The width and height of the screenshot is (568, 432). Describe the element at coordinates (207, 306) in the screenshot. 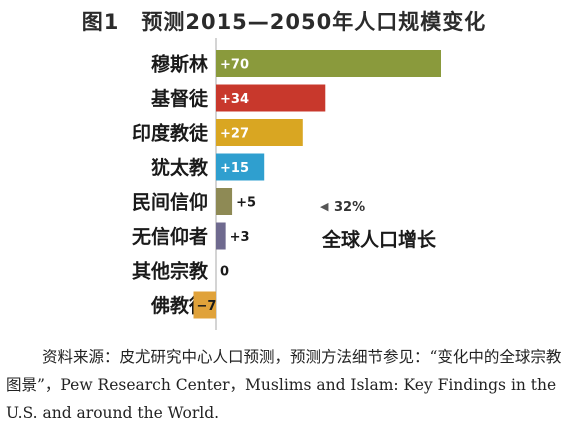

I see `data-label: −7` at that location.